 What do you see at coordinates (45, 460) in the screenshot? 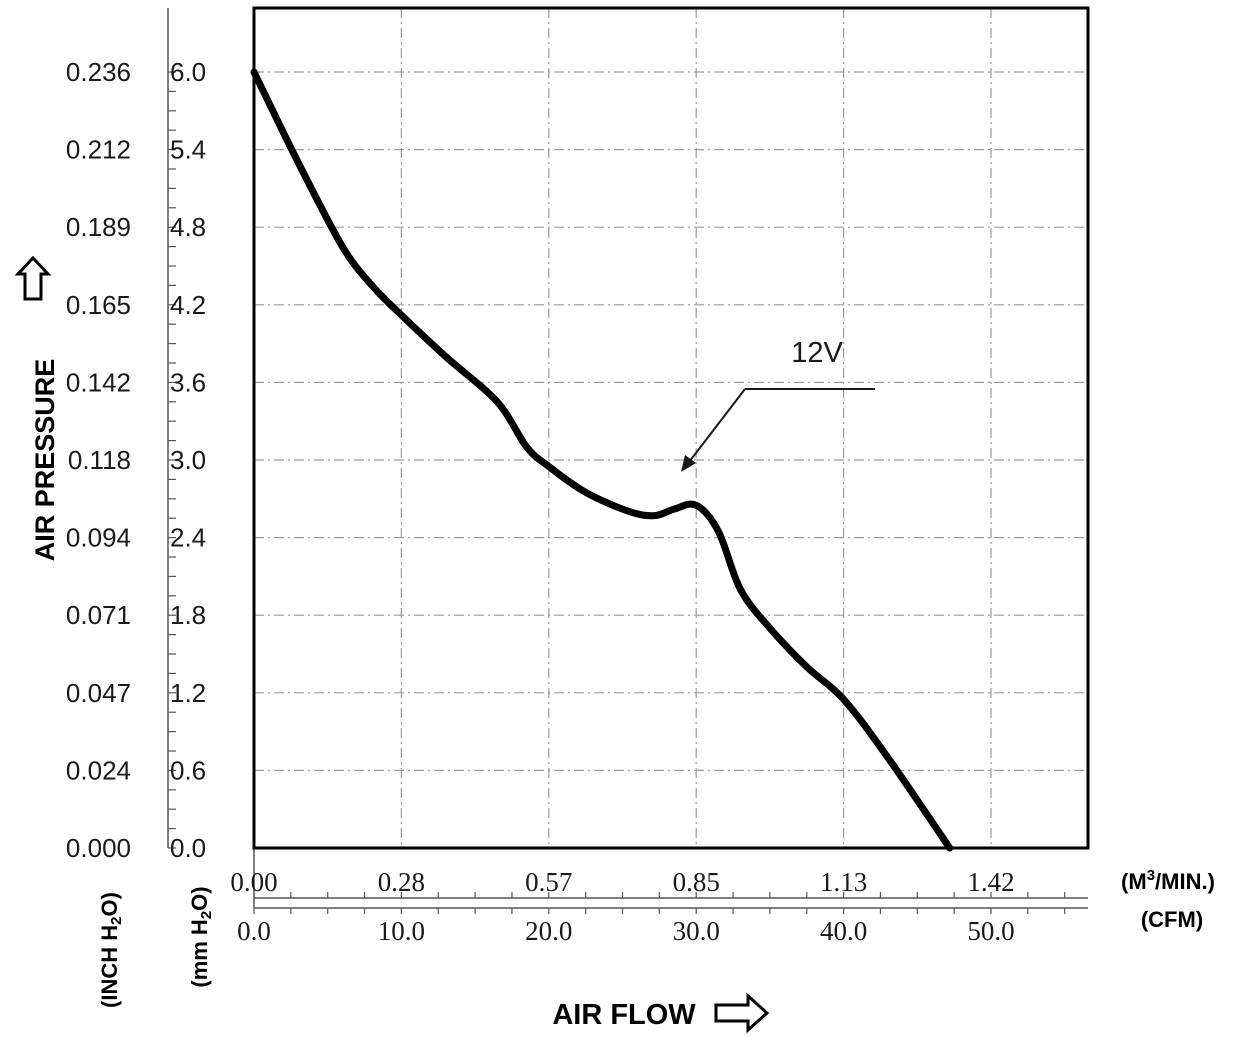
I see `y-axis-title: AIR PRESSURE` at bounding box center [45, 460].